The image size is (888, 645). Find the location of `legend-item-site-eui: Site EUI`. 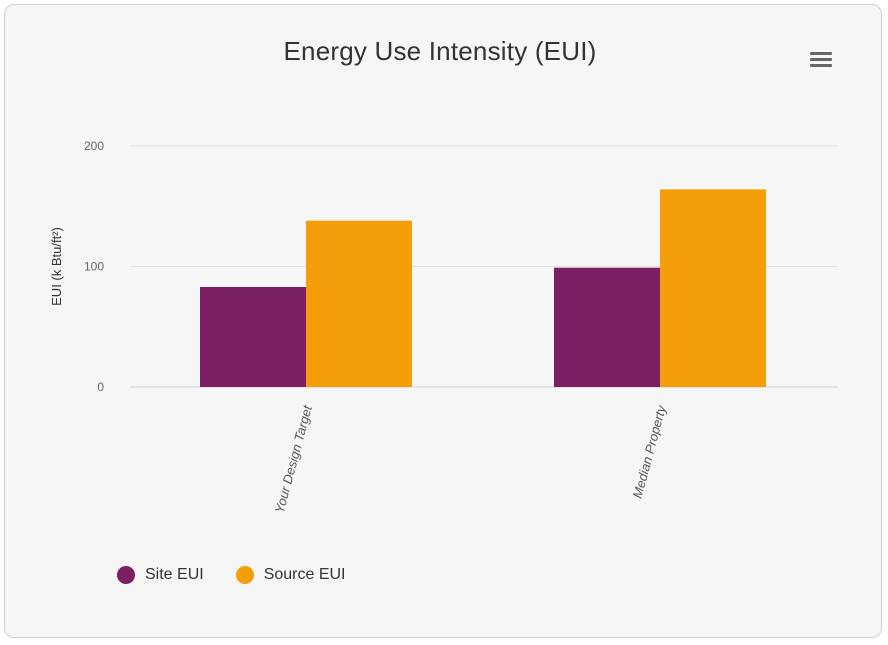

legend-item-site-eui: Site EUI is located at coordinates (160, 575).